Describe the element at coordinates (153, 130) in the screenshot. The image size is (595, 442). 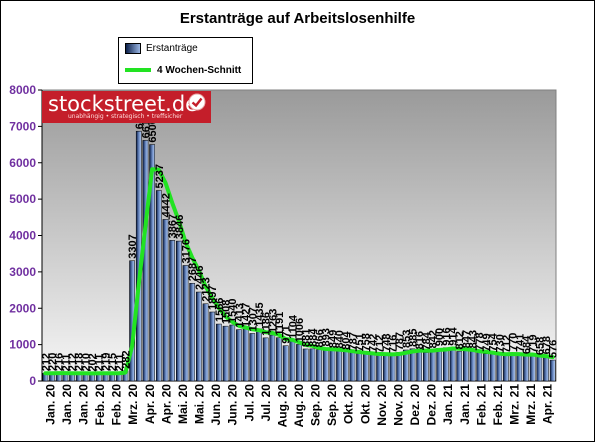
I see `bar-data-label: 6500` at that location.